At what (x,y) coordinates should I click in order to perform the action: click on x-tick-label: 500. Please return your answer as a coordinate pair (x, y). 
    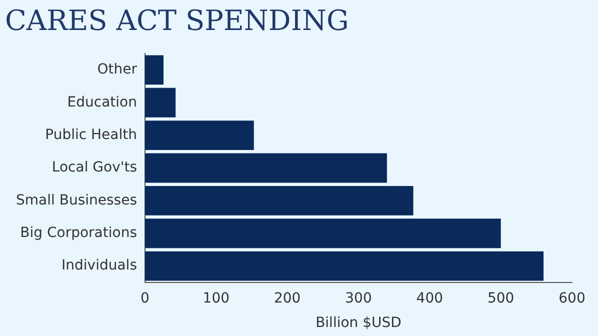
    Looking at the image, I should click on (500, 298).